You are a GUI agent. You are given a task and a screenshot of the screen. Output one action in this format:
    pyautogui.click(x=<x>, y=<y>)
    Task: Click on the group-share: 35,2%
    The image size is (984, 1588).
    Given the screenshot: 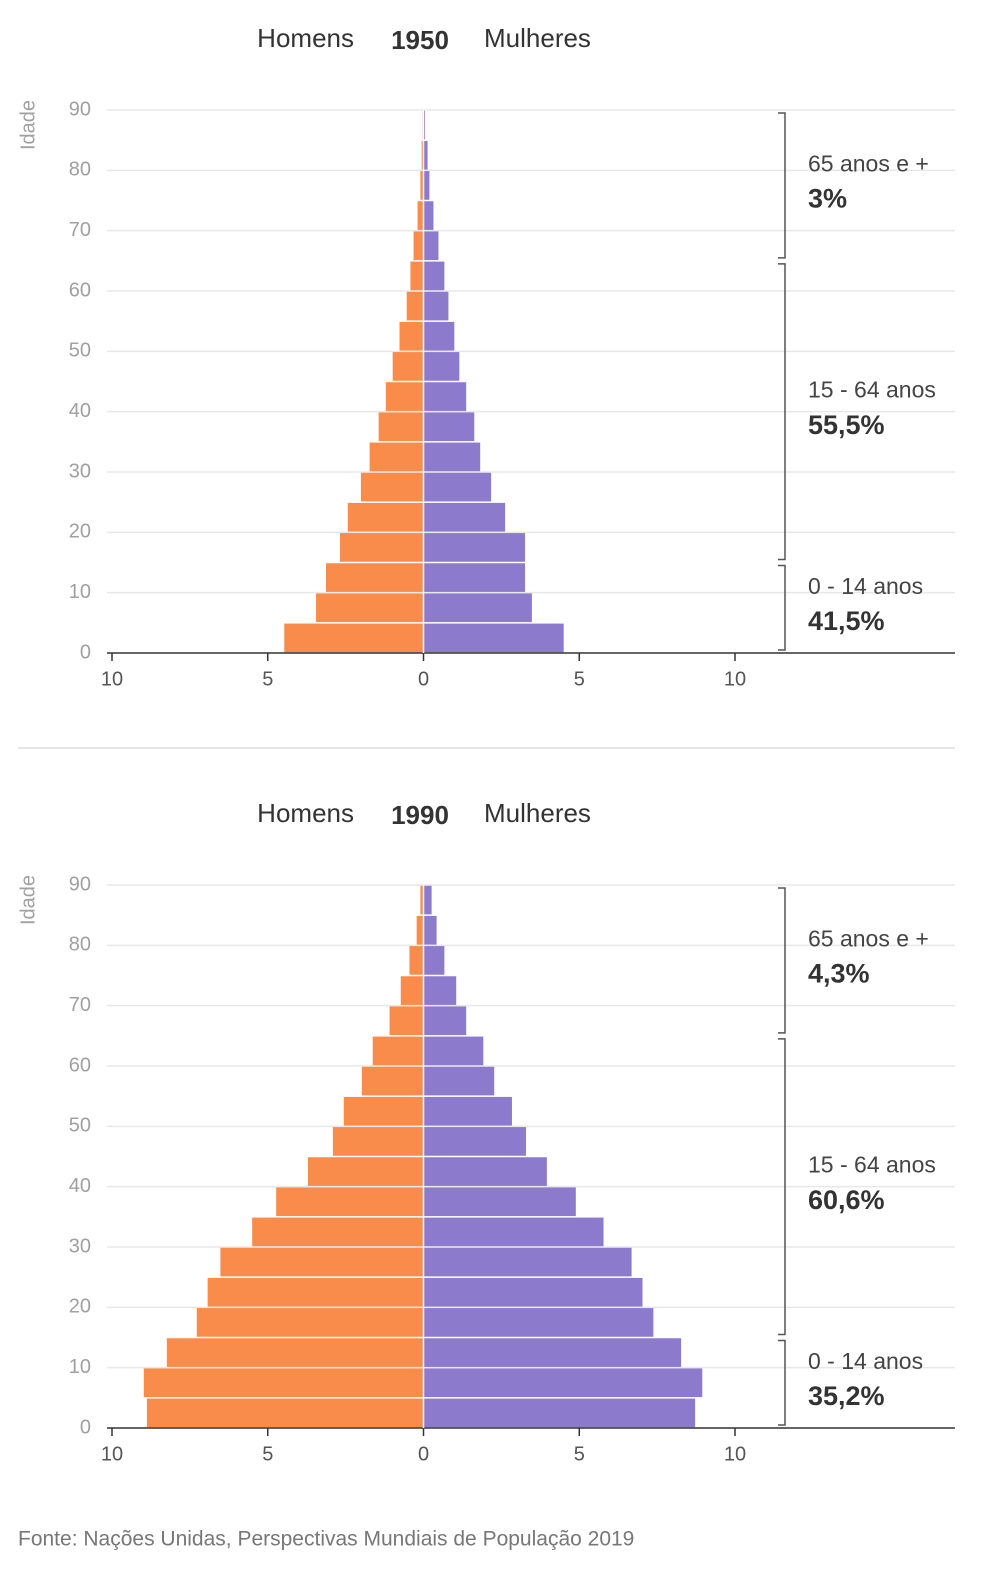 What is the action you would take?
    pyautogui.click(x=846, y=1396)
    